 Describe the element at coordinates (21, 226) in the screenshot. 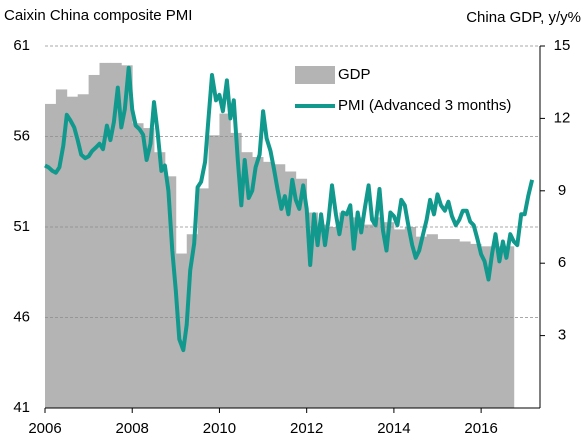

I see `y-tick-label: 51` at that location.